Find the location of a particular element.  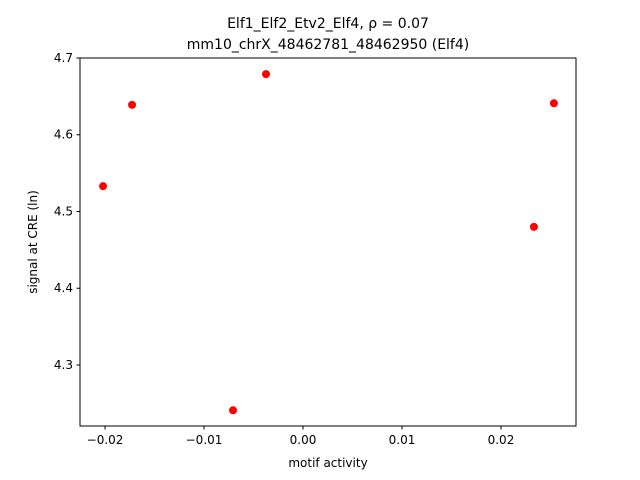

x-axis-label: motif activity is located at coordinates (327, 463).